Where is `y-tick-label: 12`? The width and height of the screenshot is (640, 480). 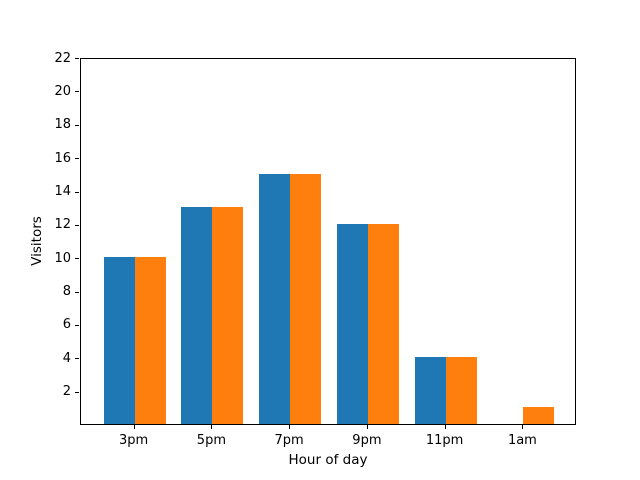 y-tick-label: 12 is located at coordinates (62, 225).